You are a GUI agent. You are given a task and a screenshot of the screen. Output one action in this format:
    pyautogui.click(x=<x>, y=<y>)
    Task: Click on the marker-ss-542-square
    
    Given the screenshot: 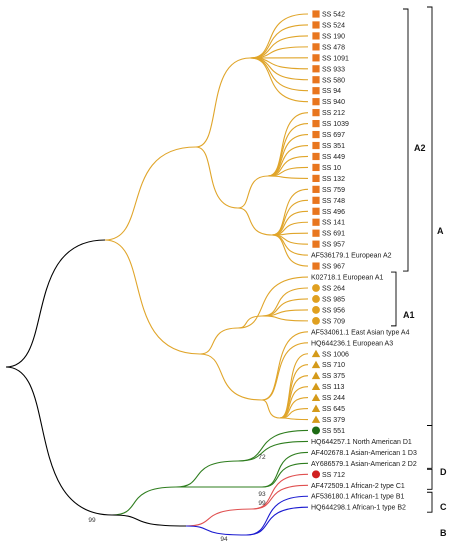 What is the action you would take?
    pyautogui.click(x=316, y=14)
    